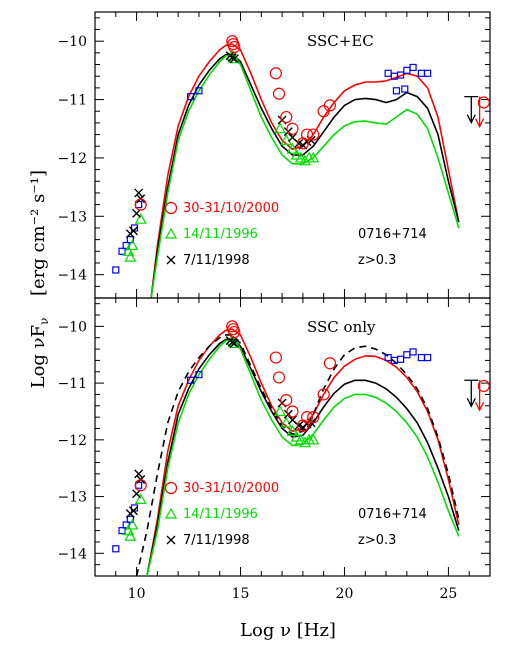 The image size is (518, 654). I want to click on svg-text: Log νFν, so click(39, 353).